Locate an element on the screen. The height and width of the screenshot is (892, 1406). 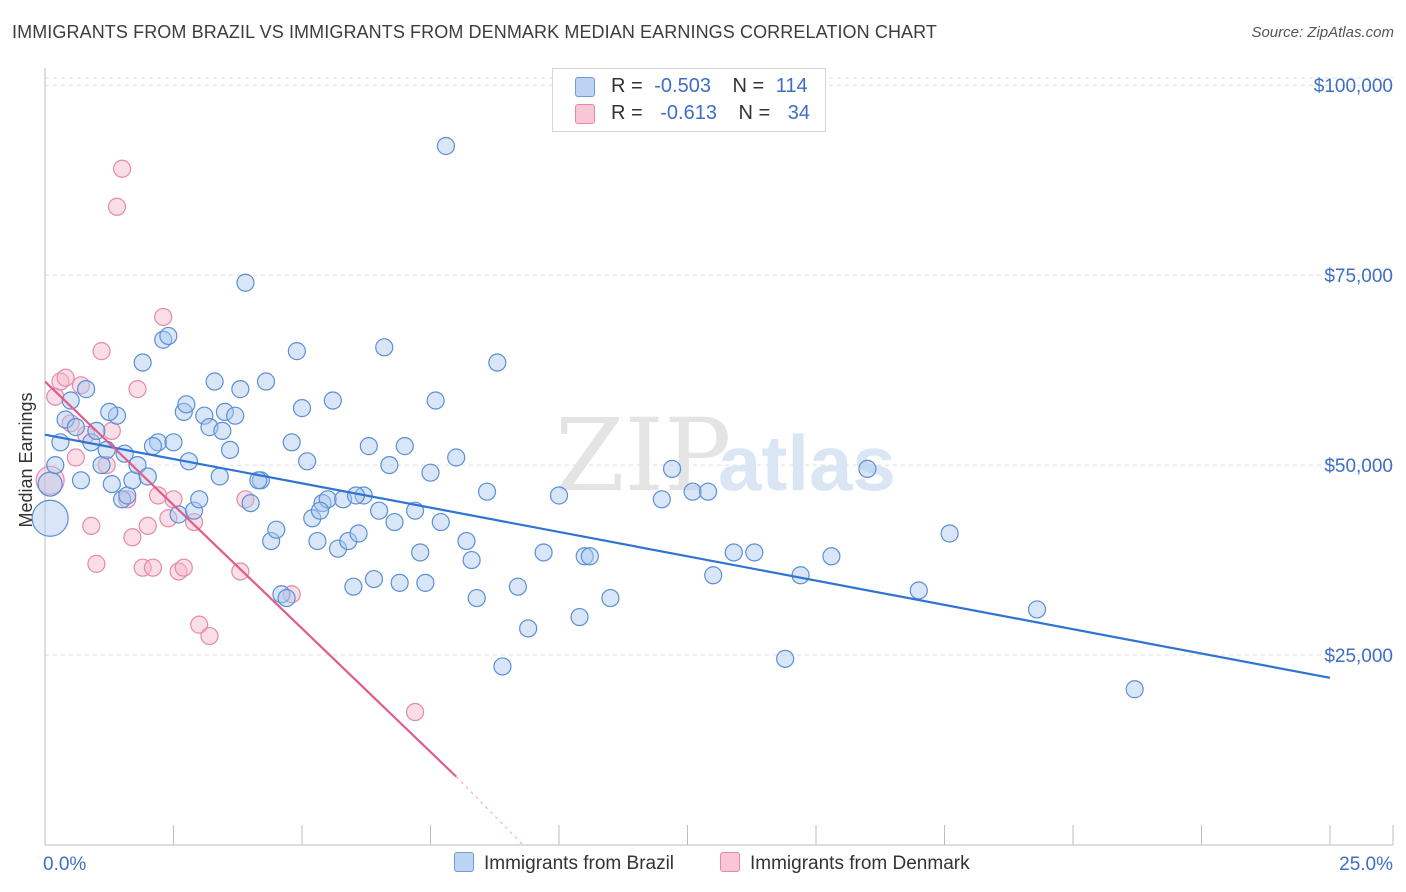
bottom-legend-brazil: Immigrants from Brazil is located at coordinates (564, 863).